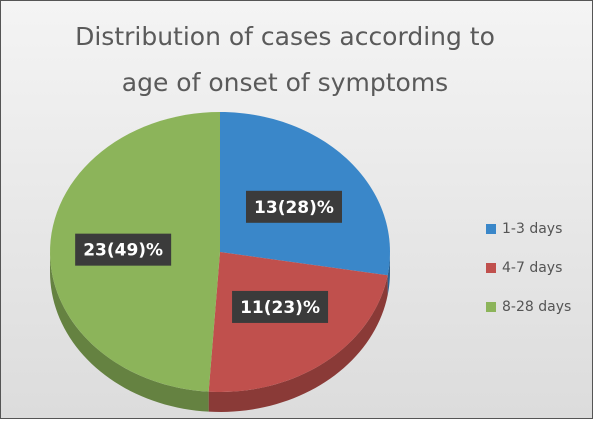 This screenshot has width=593, height=423. I want to click on data-label: 23(49)%, so click(123, 251).